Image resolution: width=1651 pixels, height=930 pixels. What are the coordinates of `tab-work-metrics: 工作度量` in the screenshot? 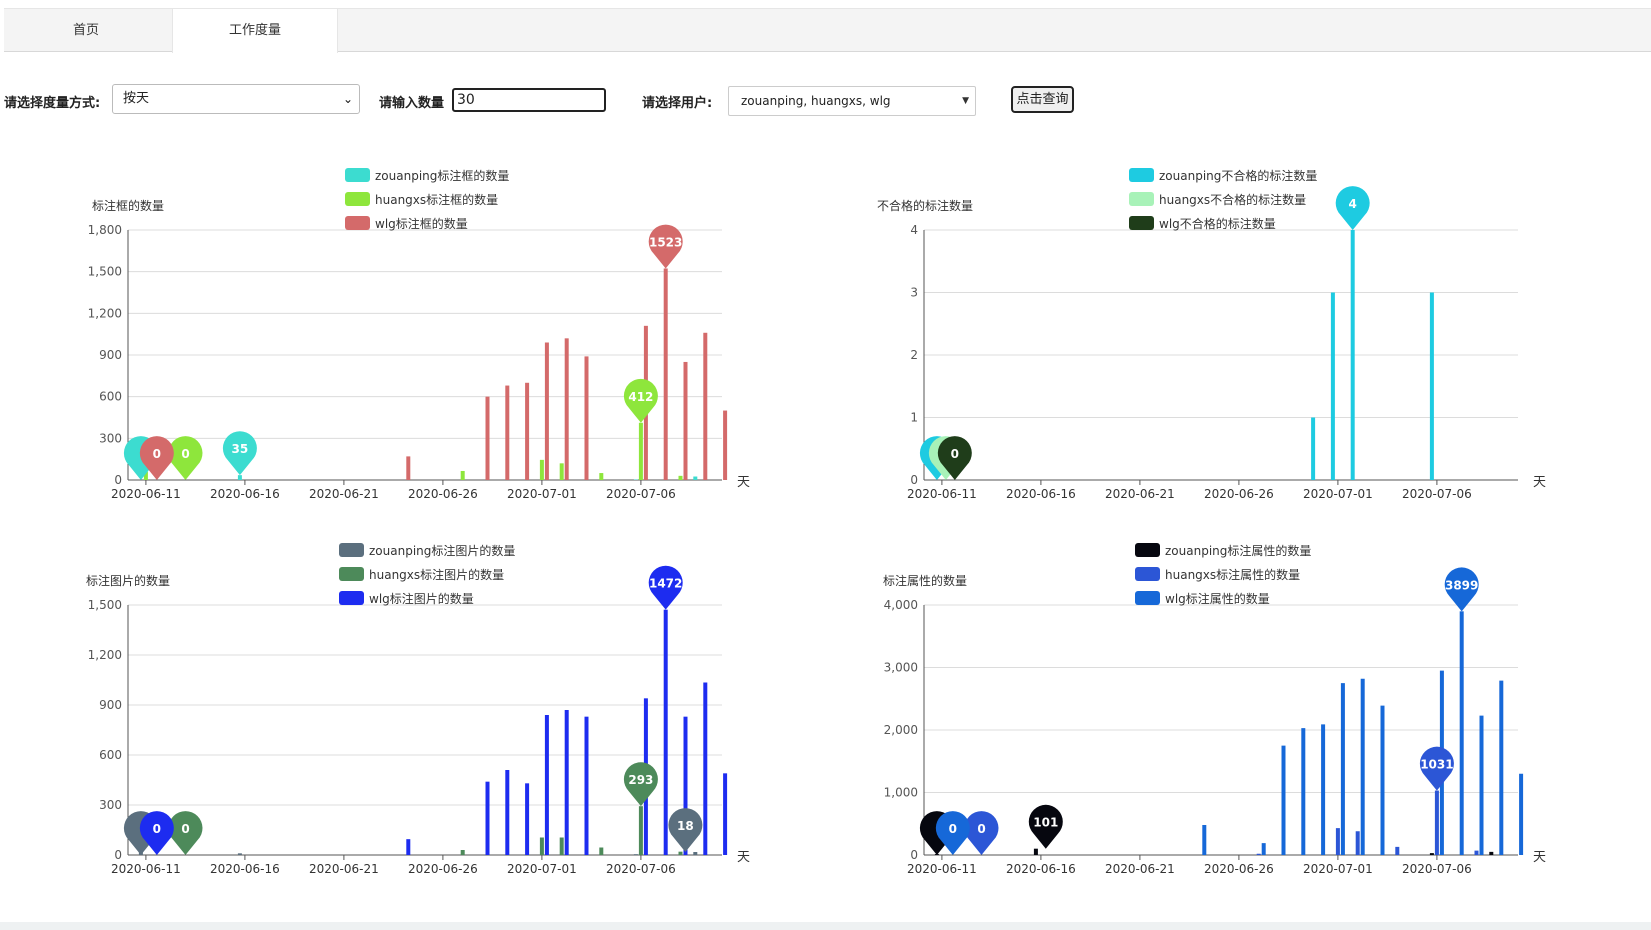 It's located at (255, 31).